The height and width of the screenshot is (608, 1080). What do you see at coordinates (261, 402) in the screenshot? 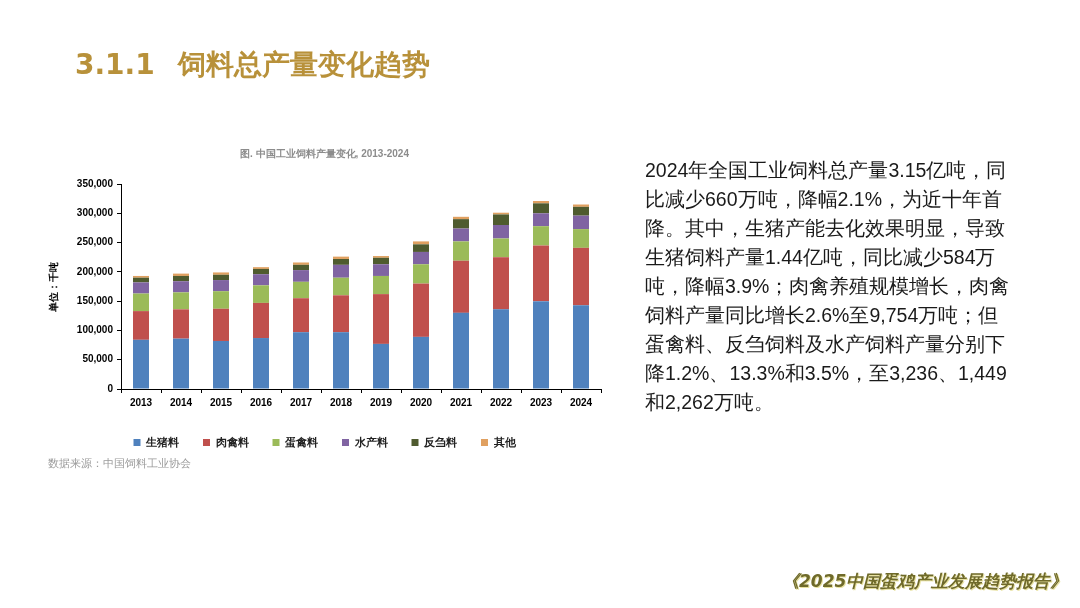
I see `x-tick-label: 2016` at bounding box center [261, 402].